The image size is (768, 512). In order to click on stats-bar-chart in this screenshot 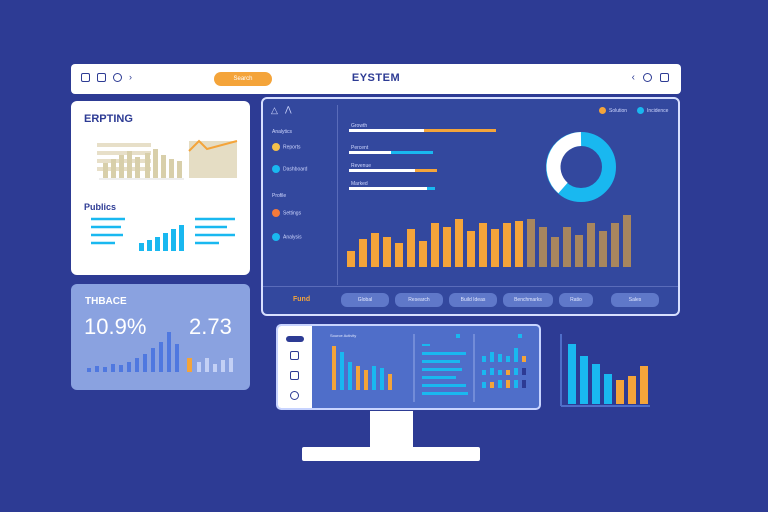, I will do `click(160, 352)`.